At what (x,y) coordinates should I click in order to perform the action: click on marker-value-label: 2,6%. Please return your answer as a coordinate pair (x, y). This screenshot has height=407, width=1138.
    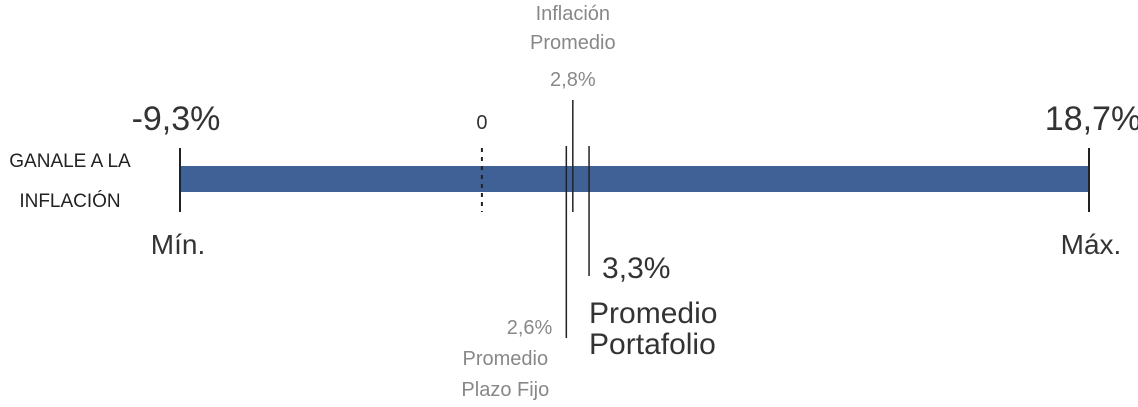
    Looking at the image, I should click on (530, 328).